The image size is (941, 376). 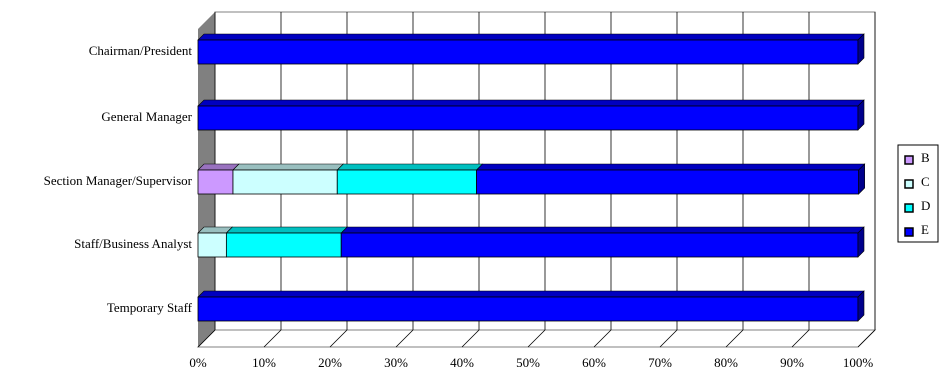 What do you see at coordinates (925, 205) in the screenshot?
I see `legend-label: D` at bounding box center [925, 205].